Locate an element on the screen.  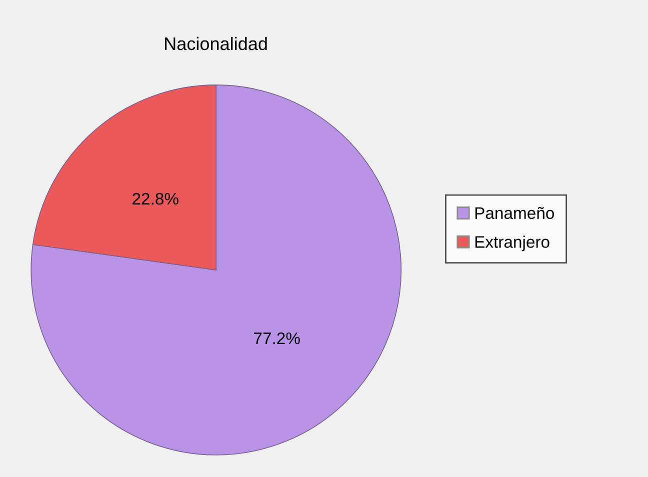
data-label: 77.2% is located at coordinates (277, 338).